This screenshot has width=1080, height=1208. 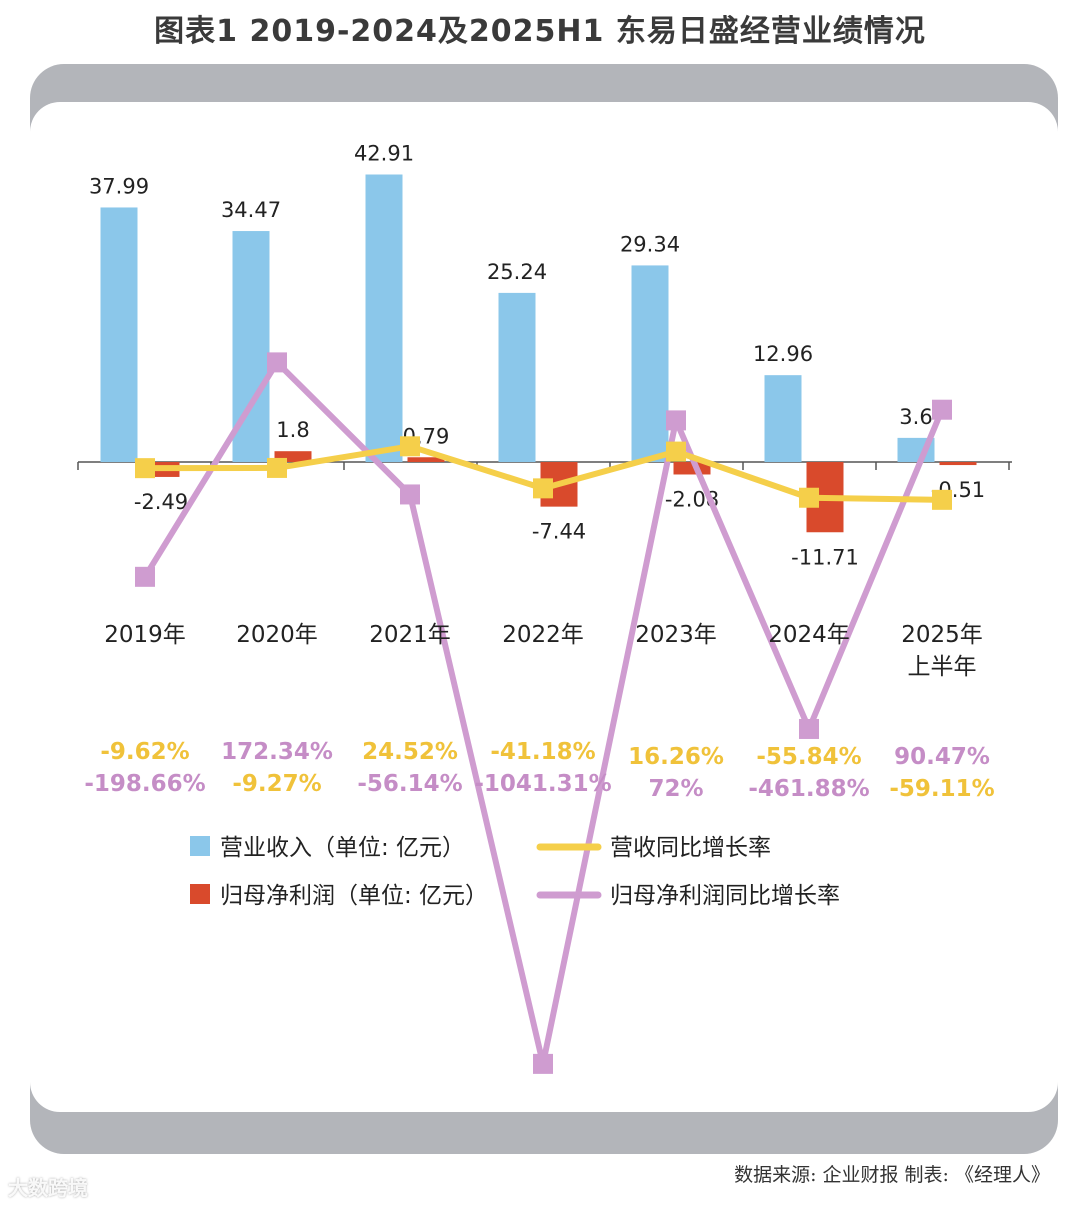 What do you see at coordinates (676, 757) in the screenshot?
I see `revenue-growth-value: 16.26%` at bounding box center [676, 757].